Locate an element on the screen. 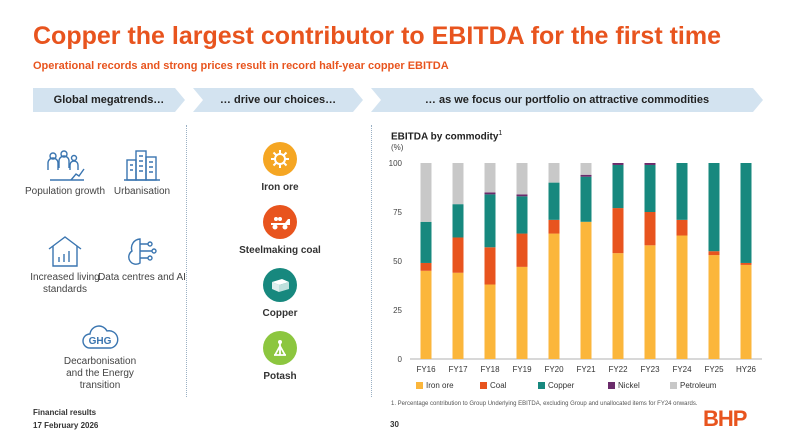  bar-nickel-fy18 is located at coordinates (490, 193).